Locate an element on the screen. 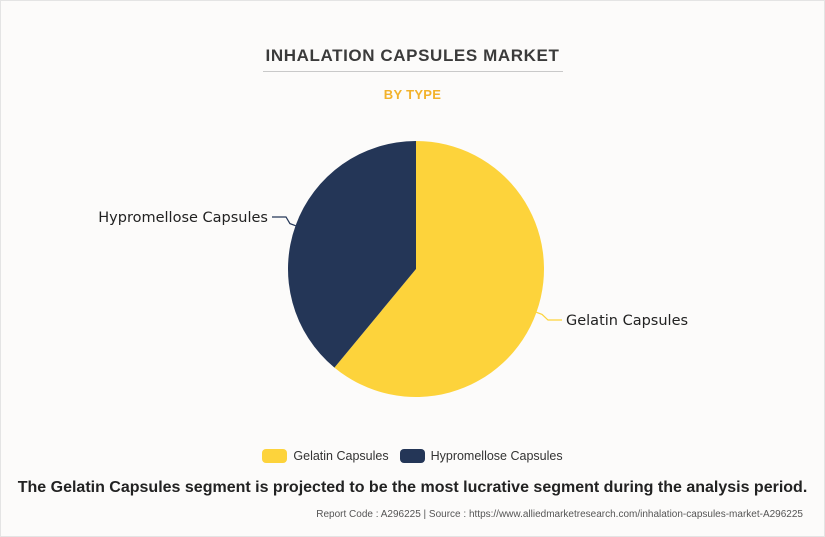 This screenshot has height=537, width=825. leader-line-hypromellose is located at coordinates (284, 221).